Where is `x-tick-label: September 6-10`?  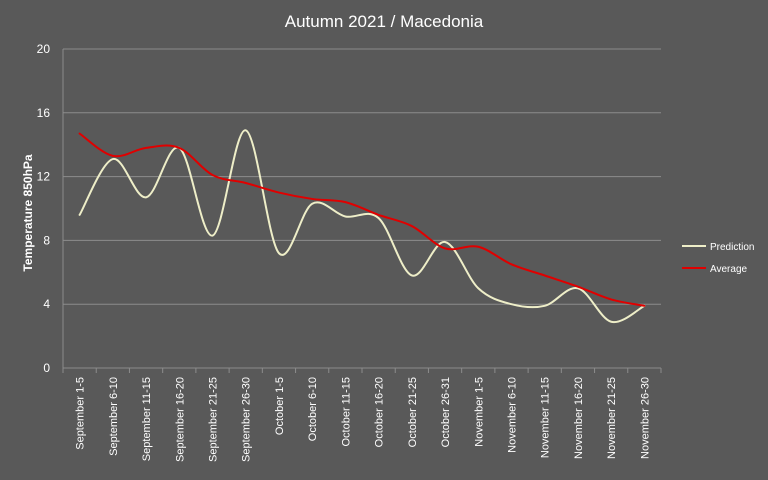 x-tick-label: September 6-10 is located at coordinates (114, 416).